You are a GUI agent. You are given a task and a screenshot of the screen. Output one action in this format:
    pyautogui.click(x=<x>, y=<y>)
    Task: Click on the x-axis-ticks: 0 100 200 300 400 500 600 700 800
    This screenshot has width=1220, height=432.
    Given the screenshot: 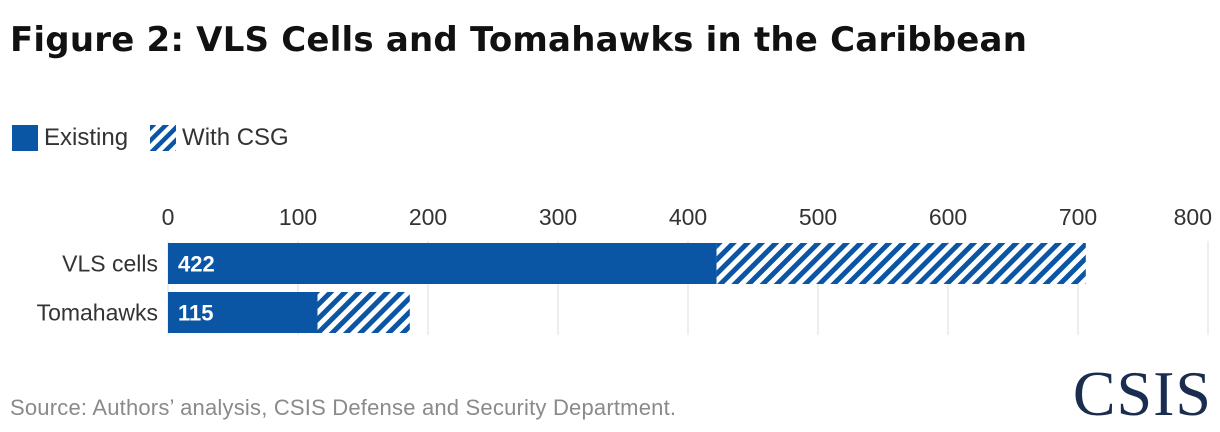 What is the action you would take?
    pyautogui.click(x=687, y=217)
    